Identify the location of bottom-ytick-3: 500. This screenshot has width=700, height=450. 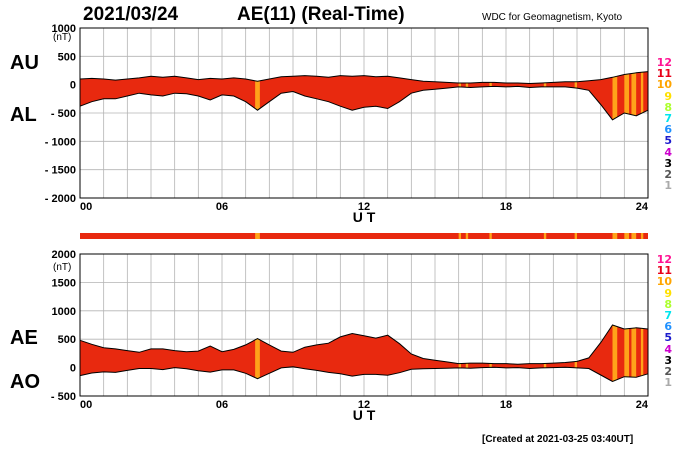
(67, 340).